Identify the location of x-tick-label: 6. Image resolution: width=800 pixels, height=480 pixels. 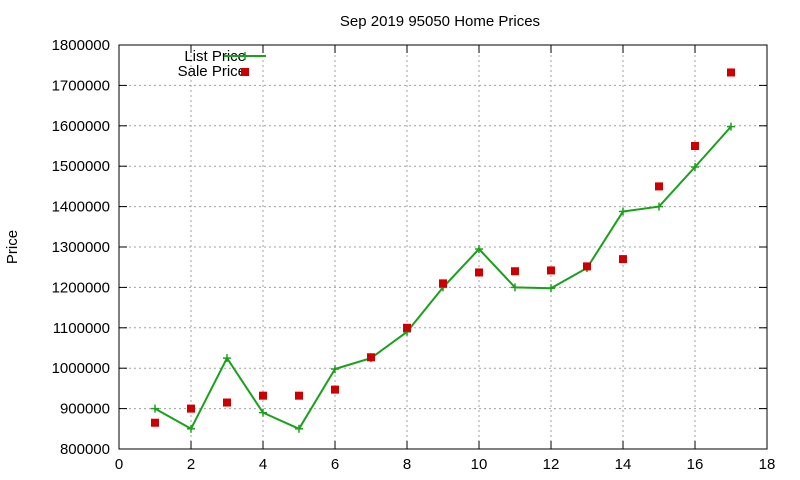
(335, 464).